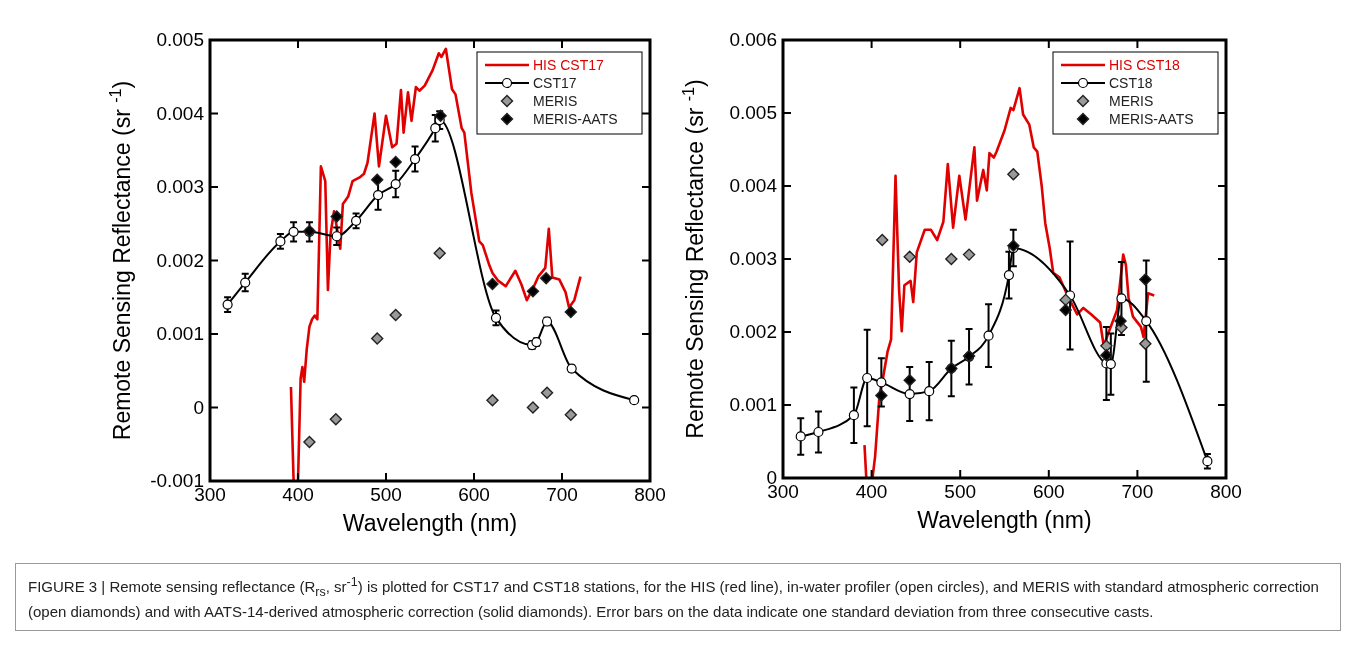 The image size is (1357, 650). What do you see at coordinates (1131, 83) in the screenshot?
I see `legend-label: CST18` at bounding box center [1131, 83].